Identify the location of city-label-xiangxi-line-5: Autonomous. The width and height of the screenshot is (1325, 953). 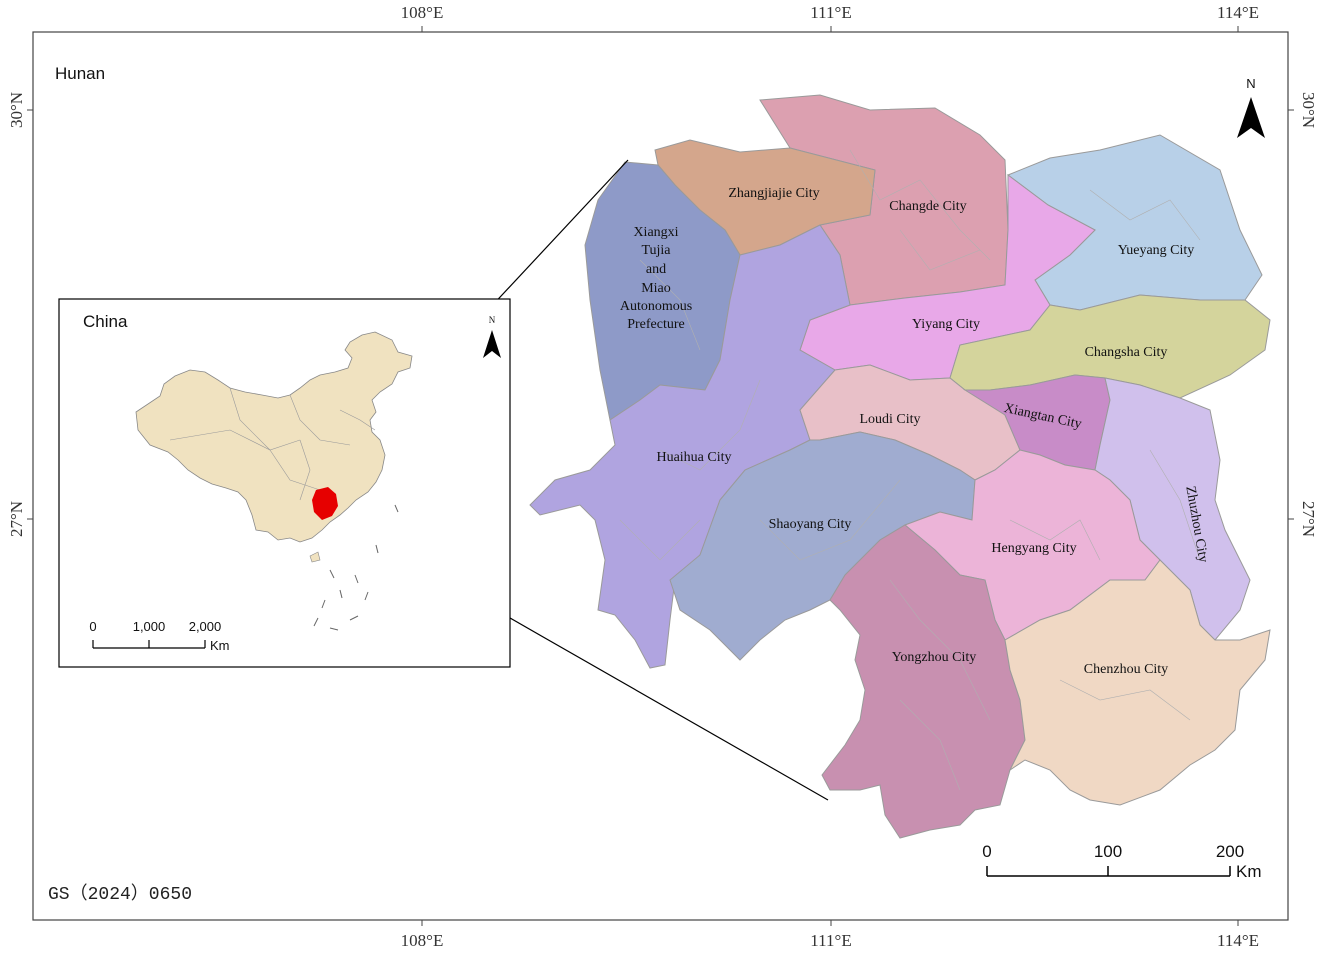
(656, 306).